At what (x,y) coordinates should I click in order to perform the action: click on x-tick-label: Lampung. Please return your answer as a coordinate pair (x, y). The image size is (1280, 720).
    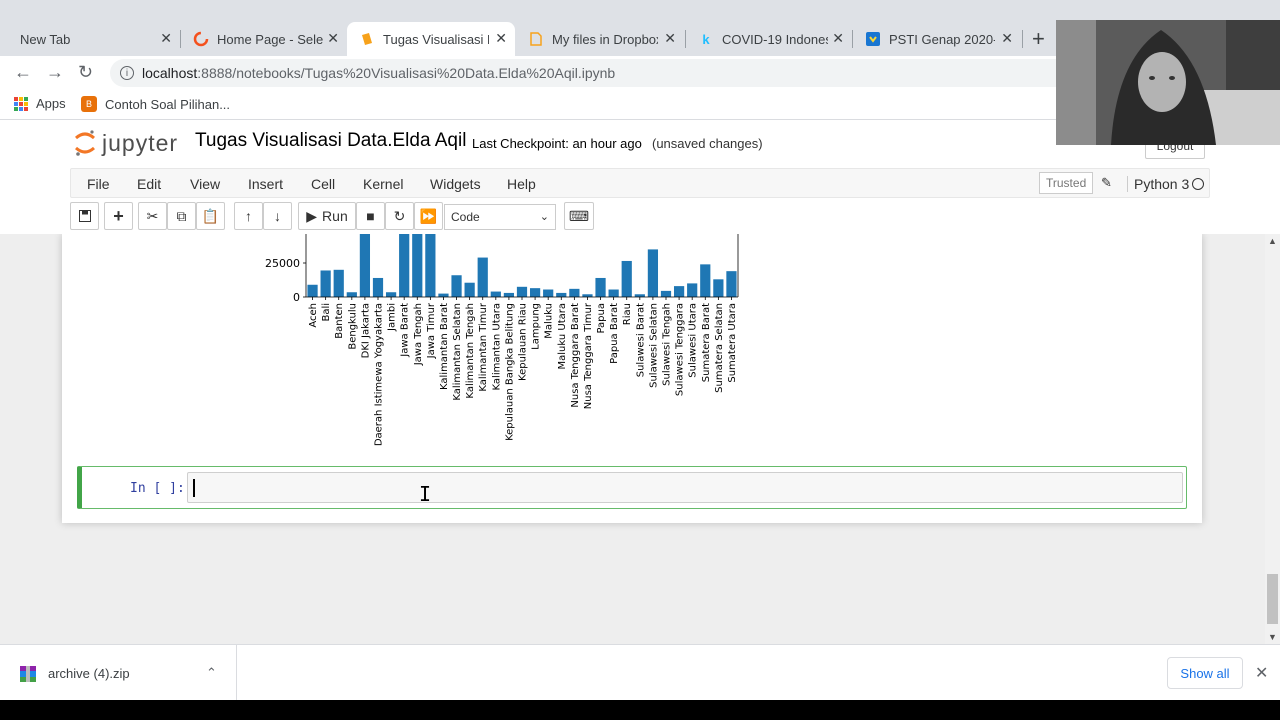
    Looking at the image, I should click on (536, 326).